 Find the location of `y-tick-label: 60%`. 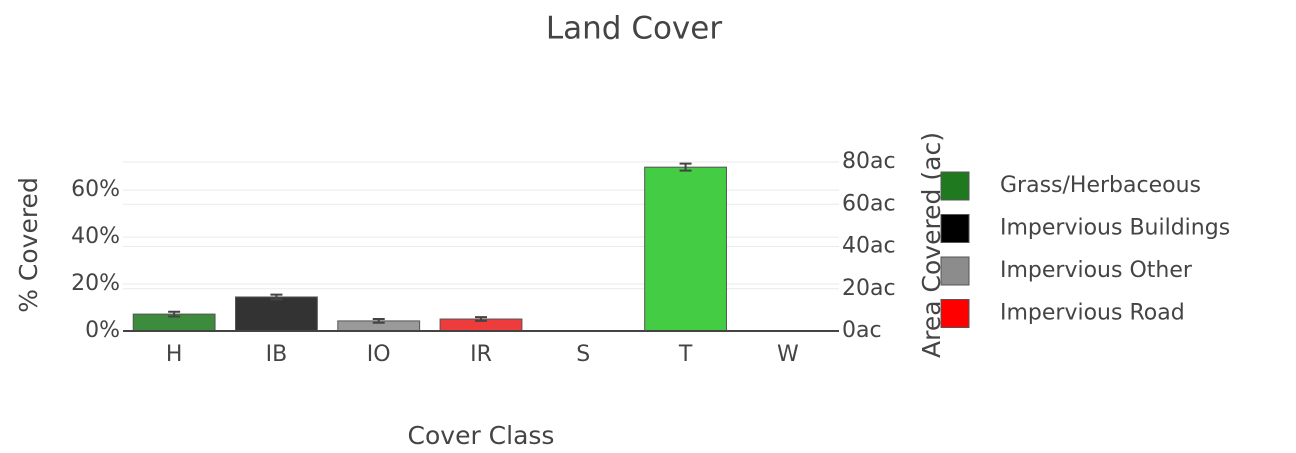

y-tick-label: 60% is located at coordinates (95, 189).